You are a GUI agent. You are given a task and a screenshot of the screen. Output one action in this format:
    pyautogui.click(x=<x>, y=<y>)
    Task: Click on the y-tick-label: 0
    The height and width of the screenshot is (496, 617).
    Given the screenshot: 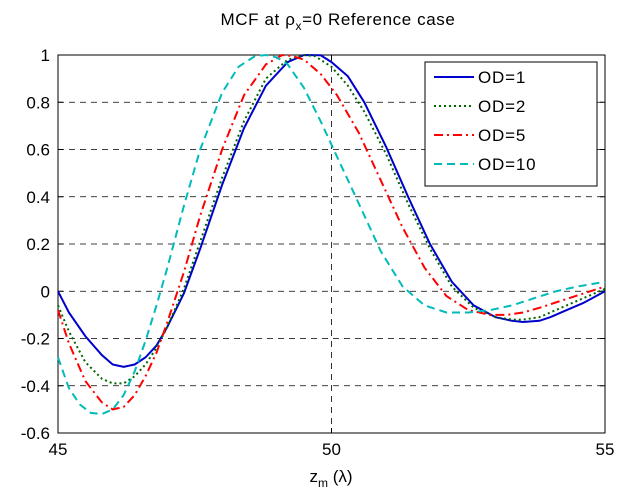 What is the action you would take?
    pyautogui.click(x=45, y=291)
    